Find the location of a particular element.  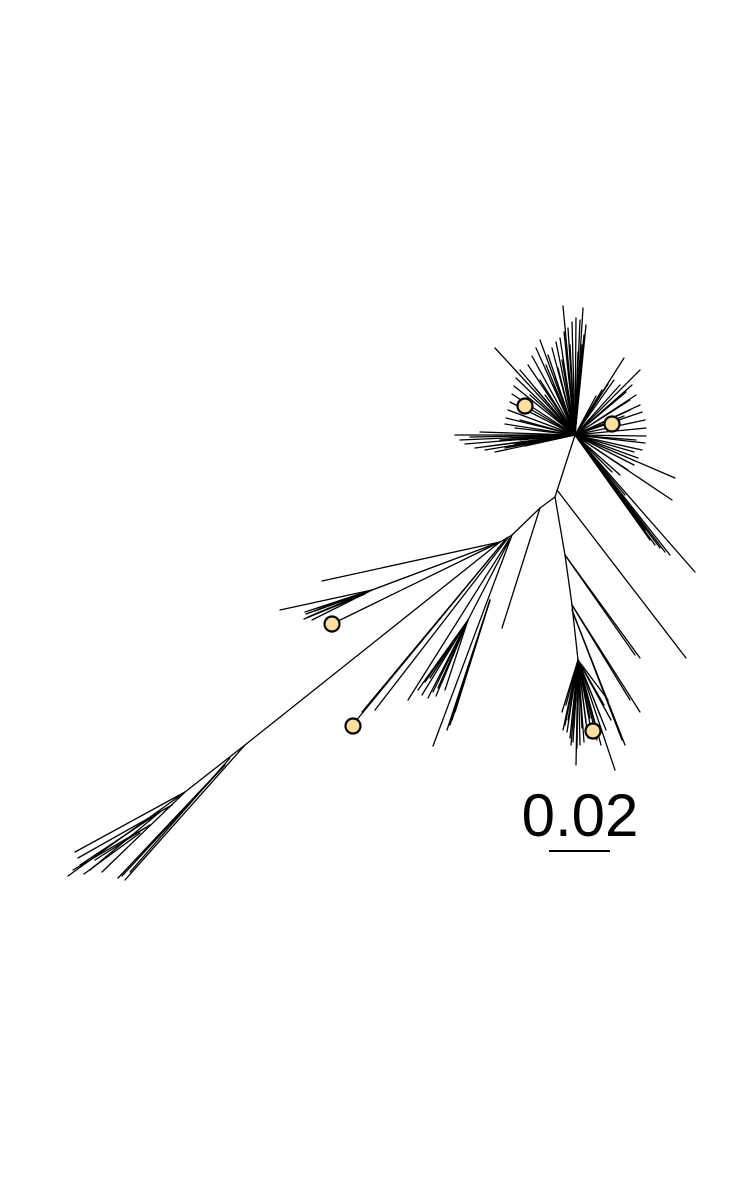

top-cluster-branches is located at coordinates (540, 370).